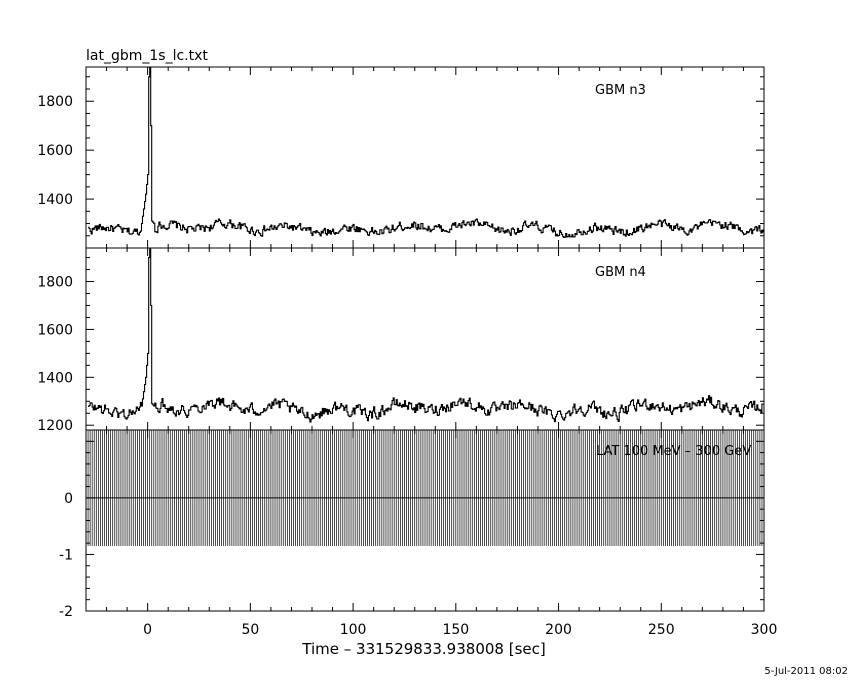  Describe the element at coordinates (55, 426) in the screenshot. I see `y-tick-label: 1200` at that location.